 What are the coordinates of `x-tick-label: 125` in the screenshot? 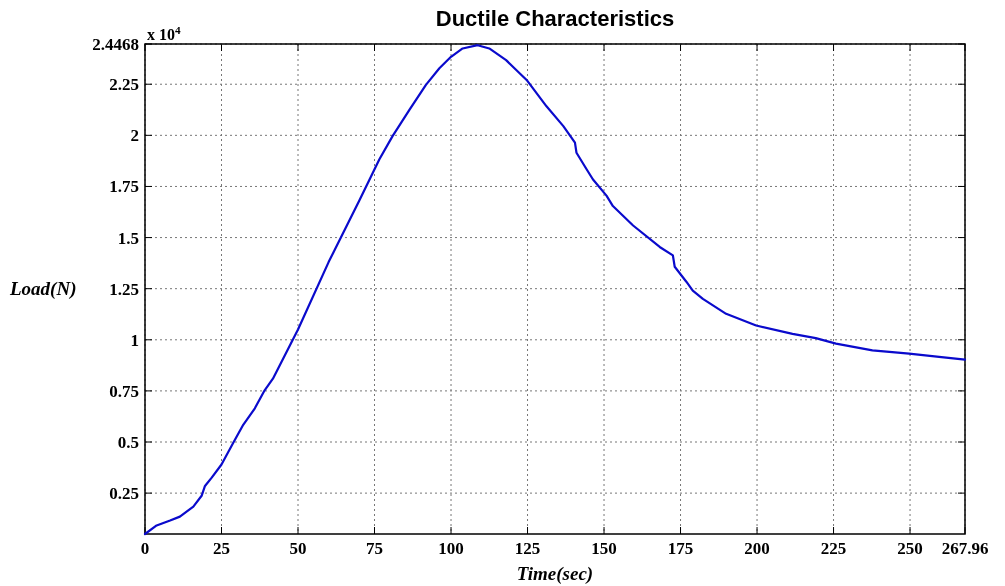 It's located at (527, 548).